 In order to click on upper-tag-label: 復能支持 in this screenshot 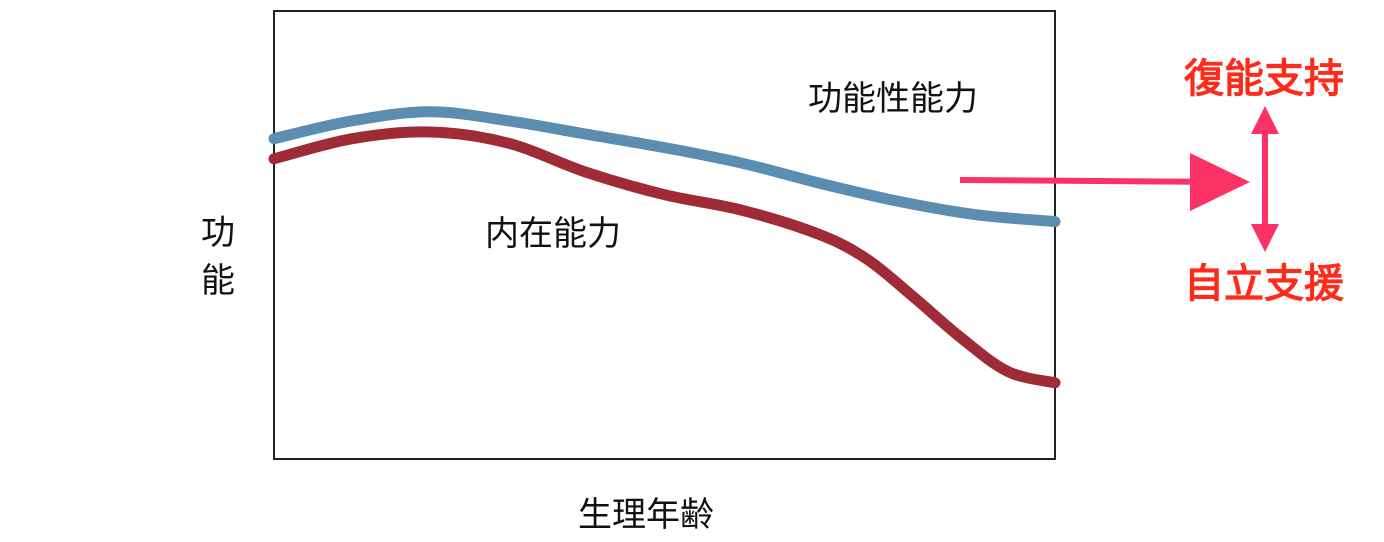, I will do `click(1263, 79)`.